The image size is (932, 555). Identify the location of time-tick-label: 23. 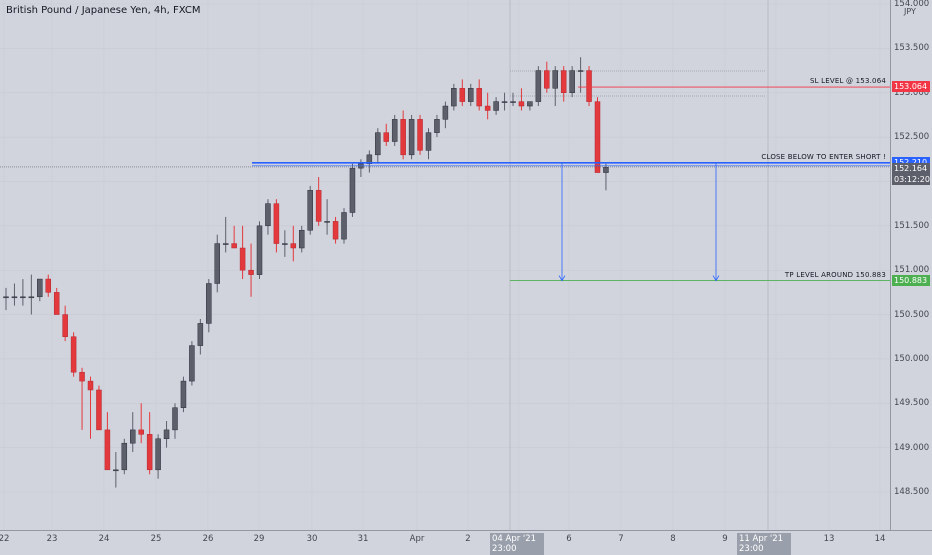
(52, 539).